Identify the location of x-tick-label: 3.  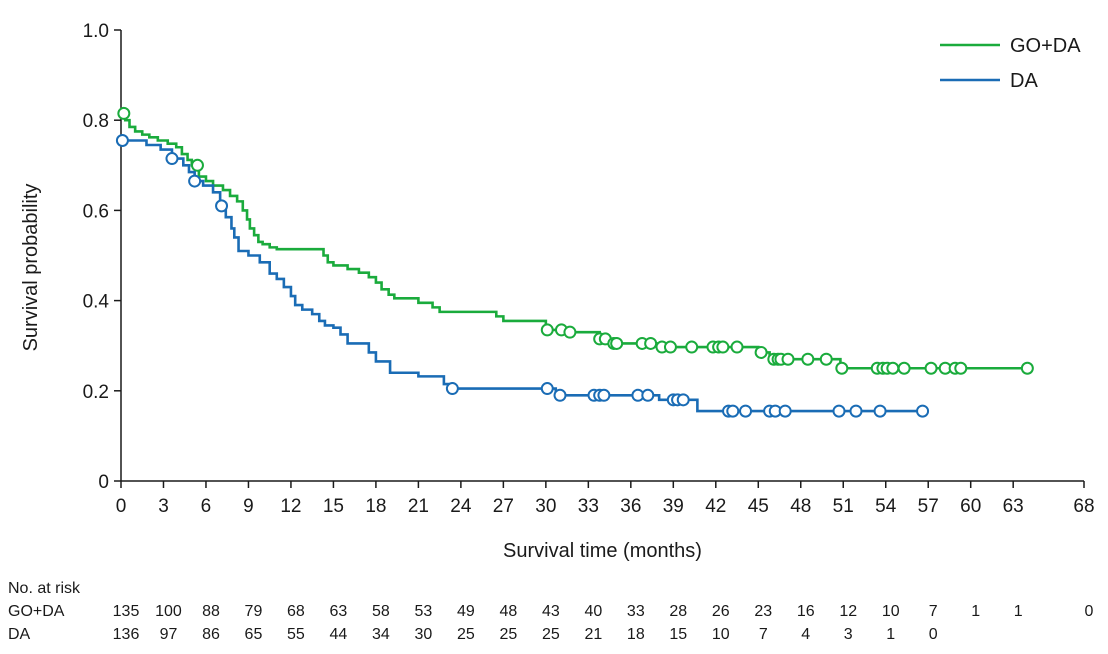
(163, 506).